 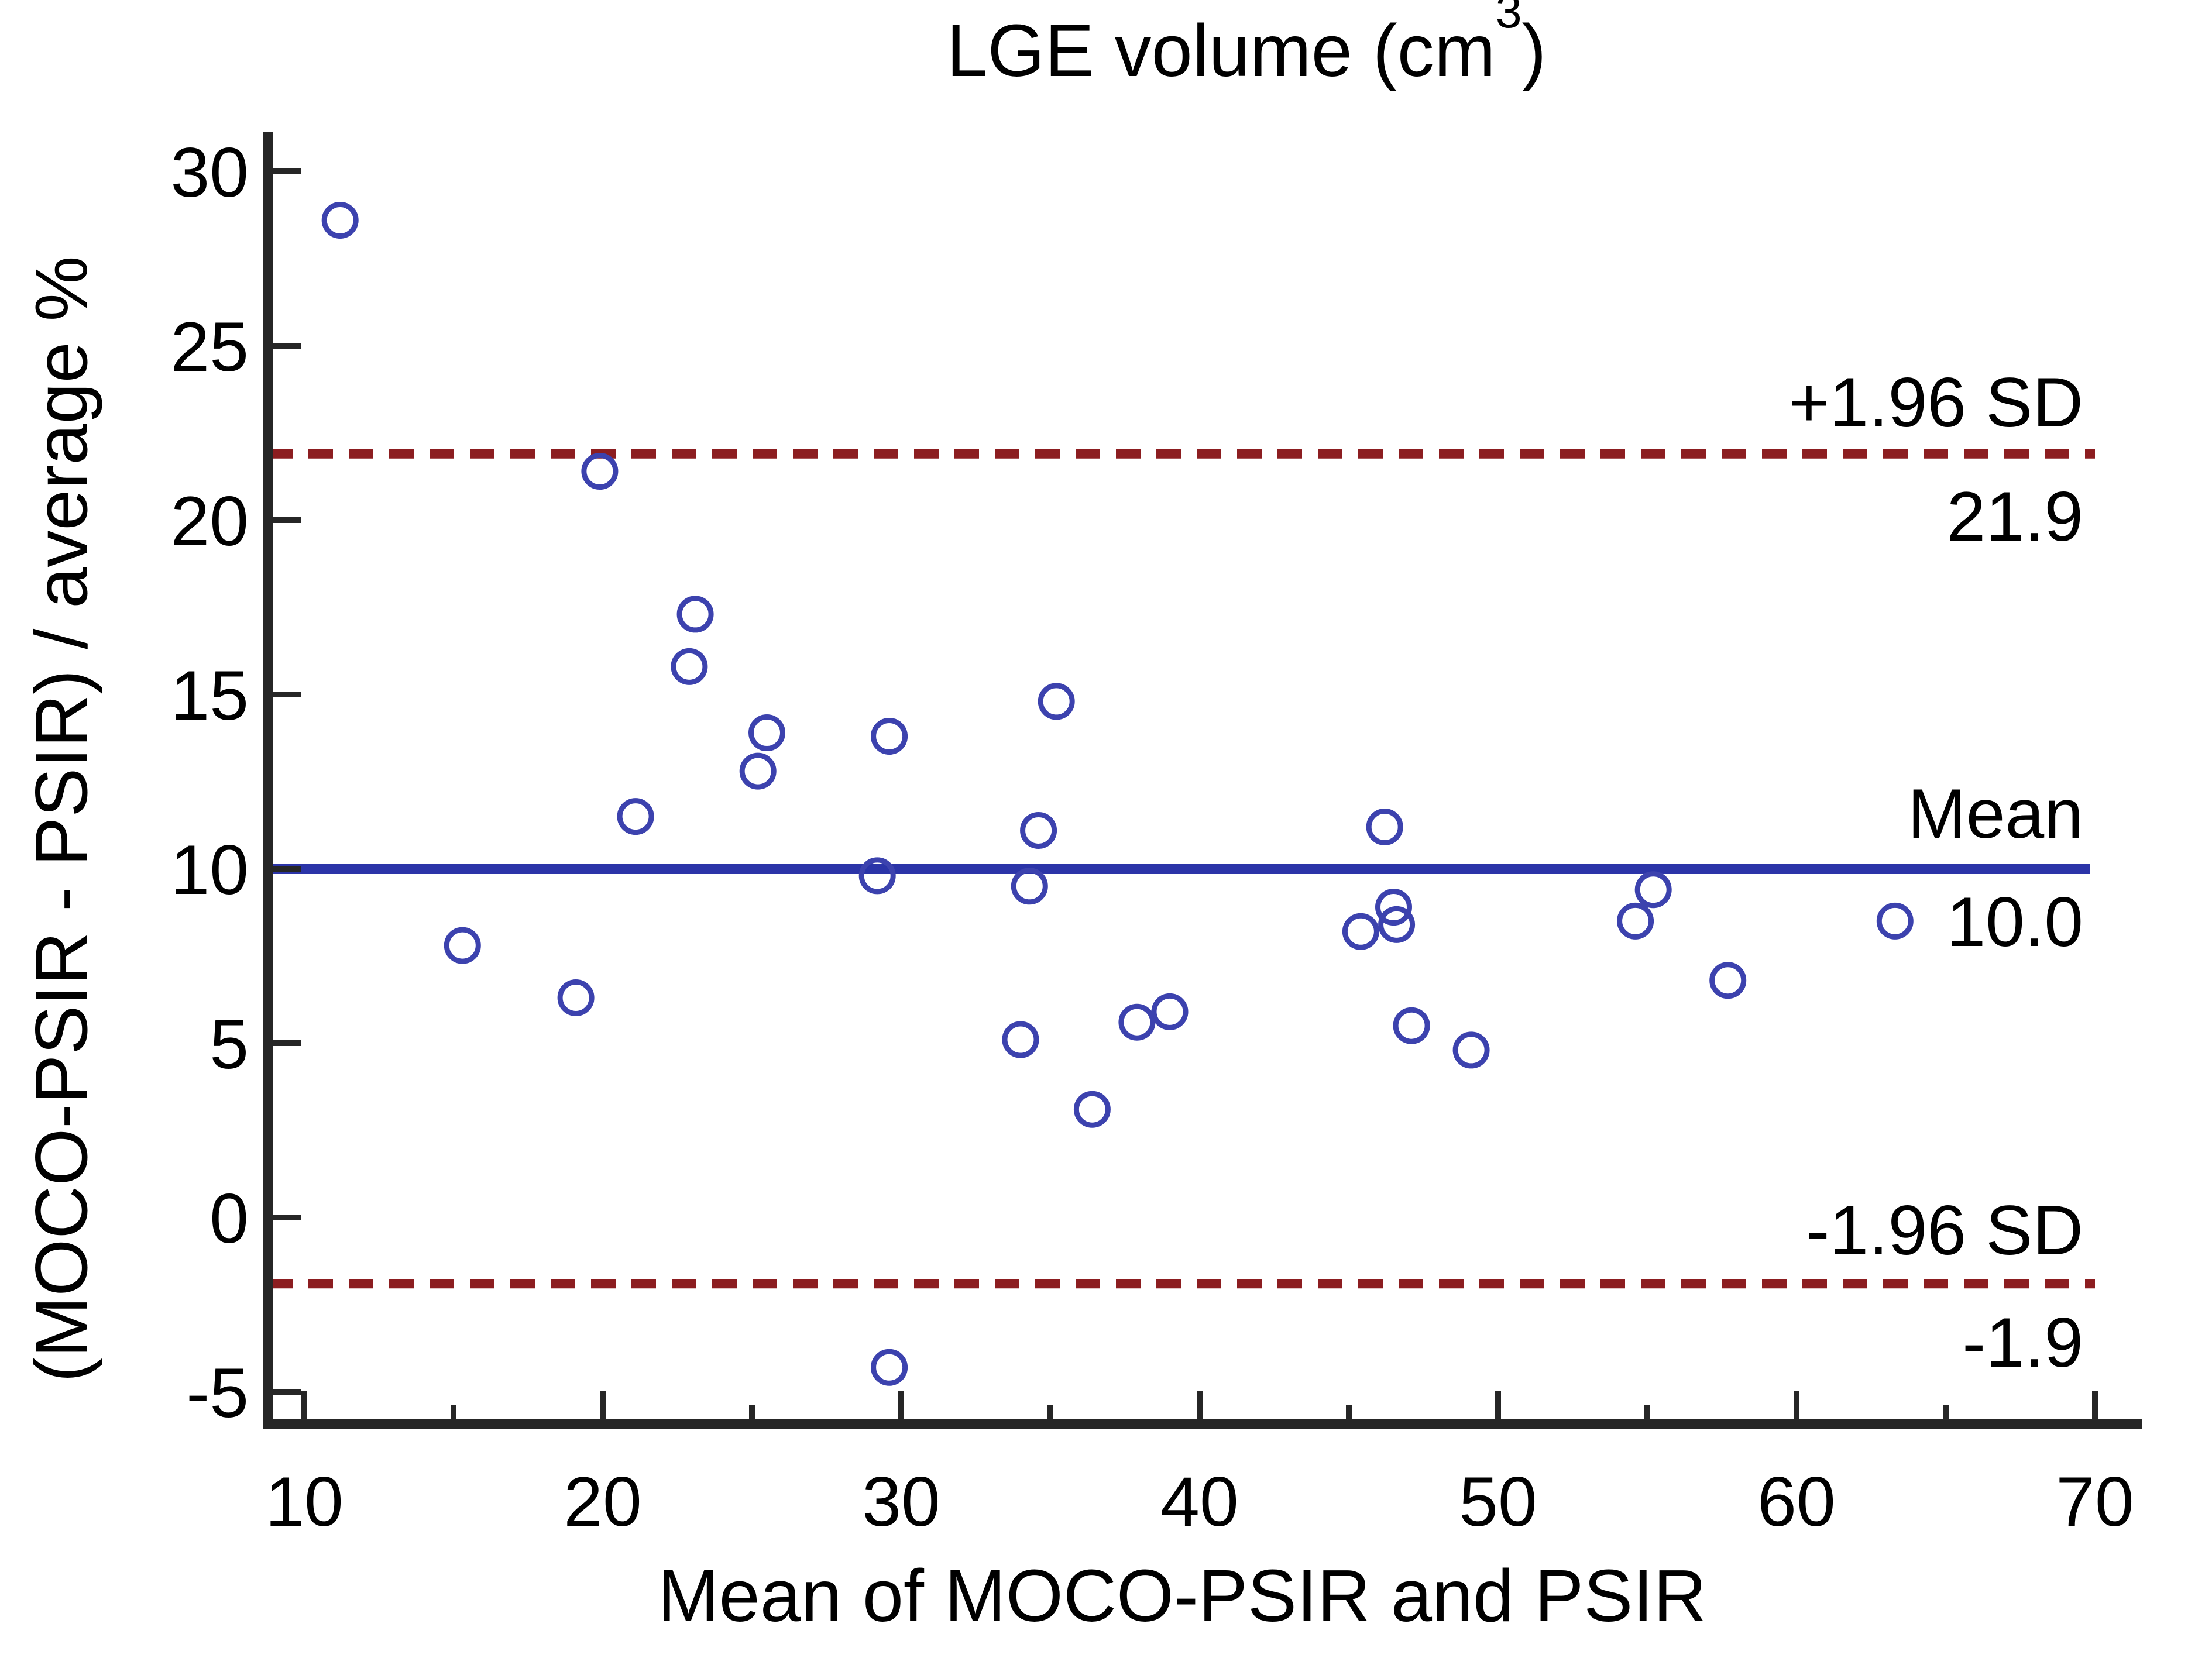 What do you see at coordinates (1534, 50) in the screenshot?
I see `chart-title-suffix: )` at bounding box center [1534, 50].